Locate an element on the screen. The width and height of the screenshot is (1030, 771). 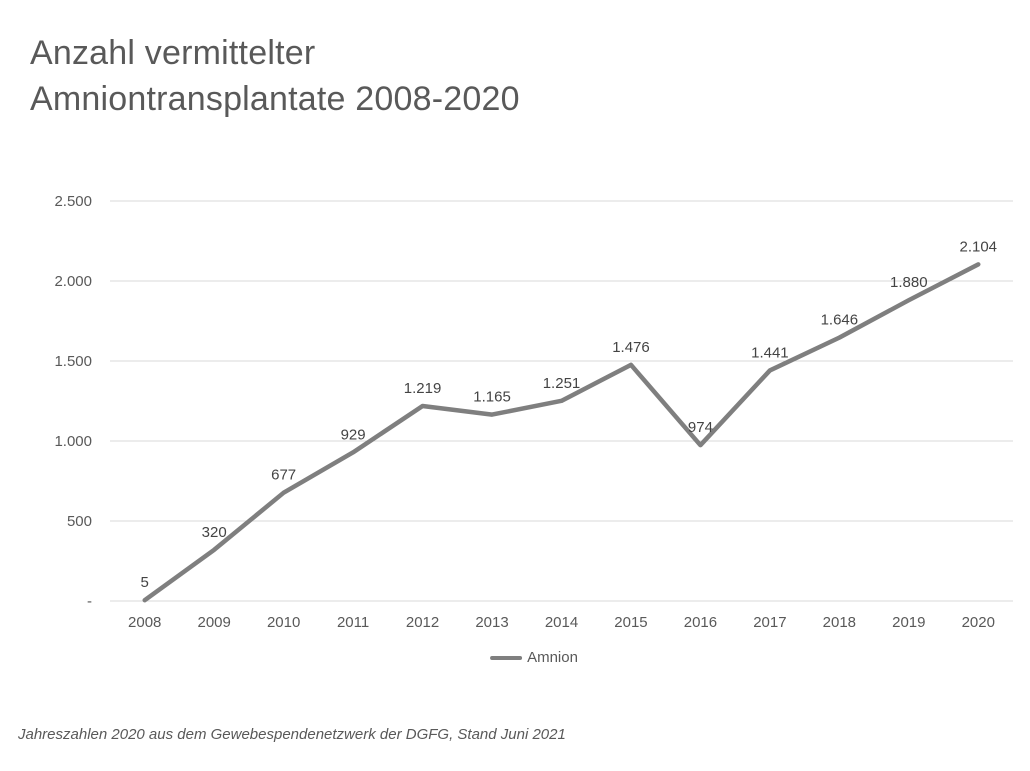
x-axis-tick-label: 2008 is located at coordinates (144, 622).